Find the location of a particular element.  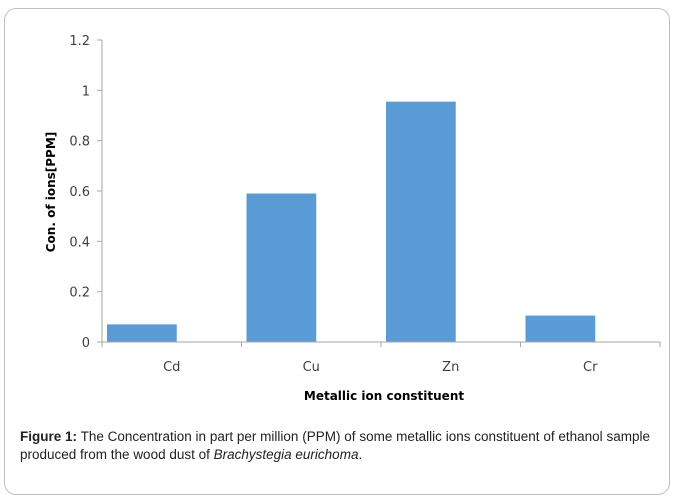

y-tick-label: 0.8 is located at coordinates (79, 142).